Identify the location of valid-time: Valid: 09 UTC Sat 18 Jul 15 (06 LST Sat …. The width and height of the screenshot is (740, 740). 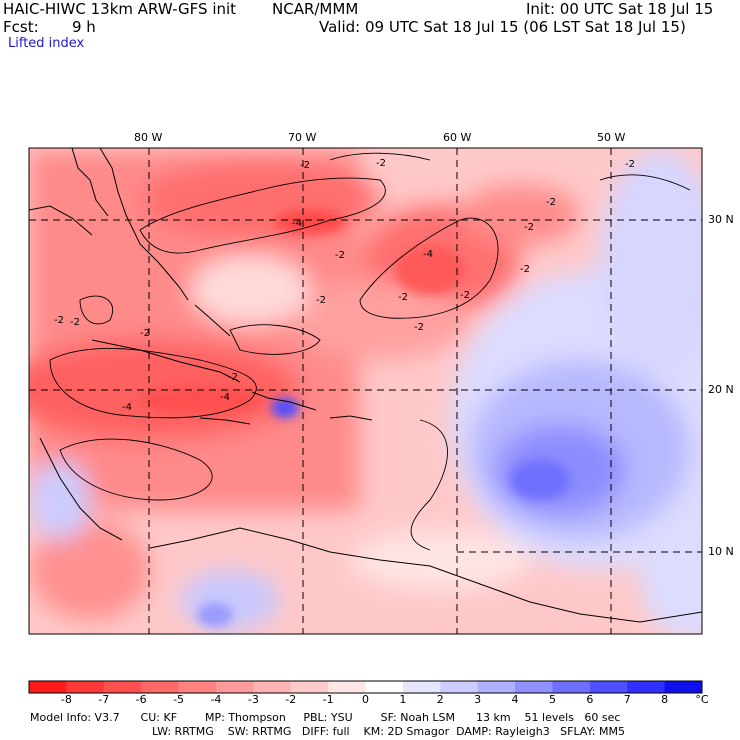
(502, 27).